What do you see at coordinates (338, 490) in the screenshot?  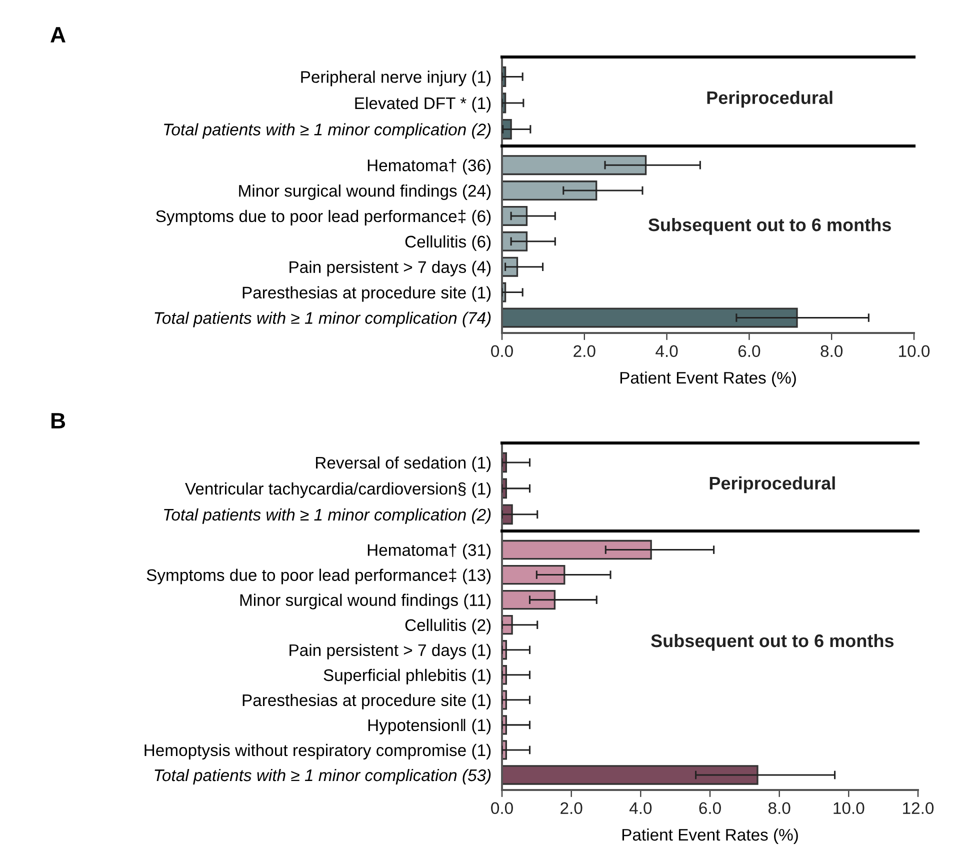 I see `y-tick-label: Ventricular tachycardia/cardioversion§ (1)` at bounding box center [338, 490].